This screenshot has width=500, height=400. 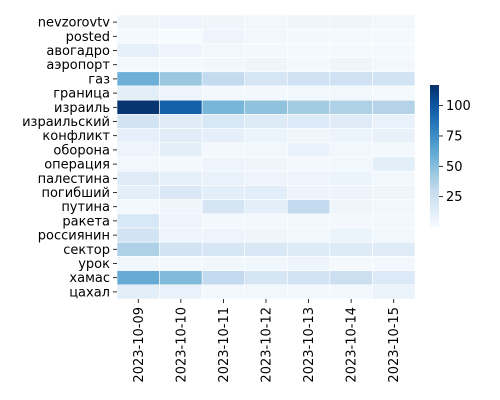 I want to click on y-tick-label: nevzorovtv, so click(x=74, y=23).